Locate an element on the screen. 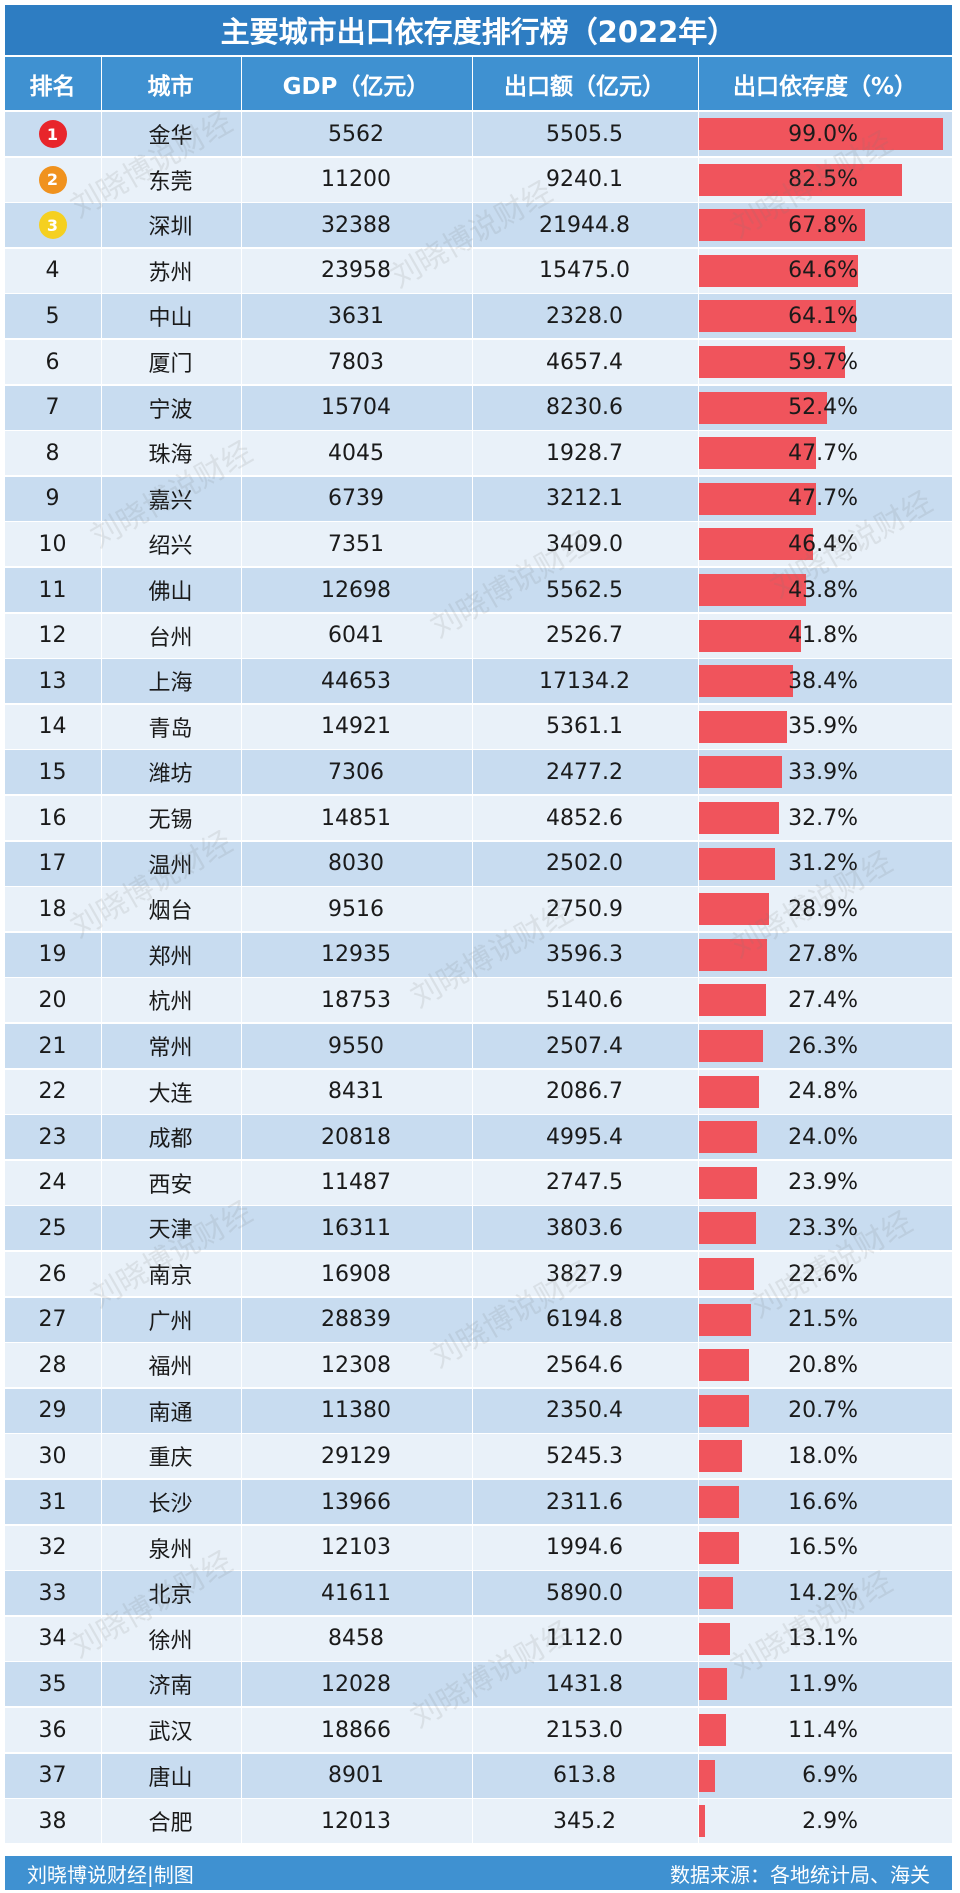 The height and width of the screenshot is (1893, 960). table-row: 26 南京 16908 3827.9 22.6% is located at coordinates (478, 1274).